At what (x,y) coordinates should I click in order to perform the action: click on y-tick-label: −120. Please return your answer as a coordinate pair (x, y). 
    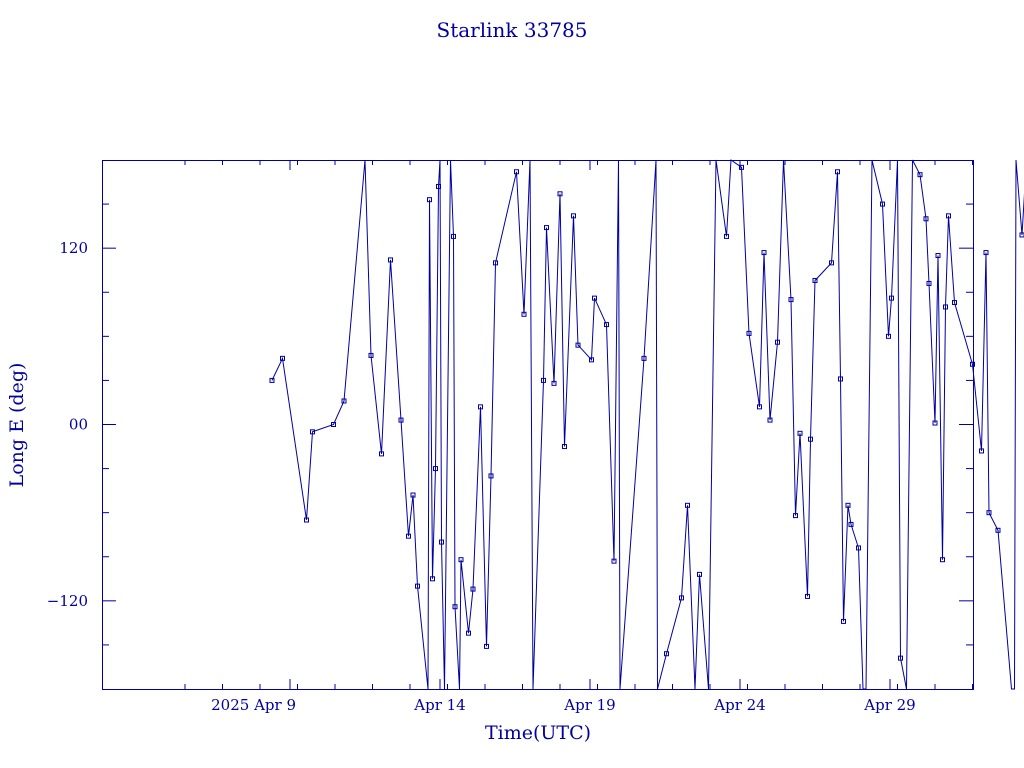
    Looking at the image, I should click on (67, 601).